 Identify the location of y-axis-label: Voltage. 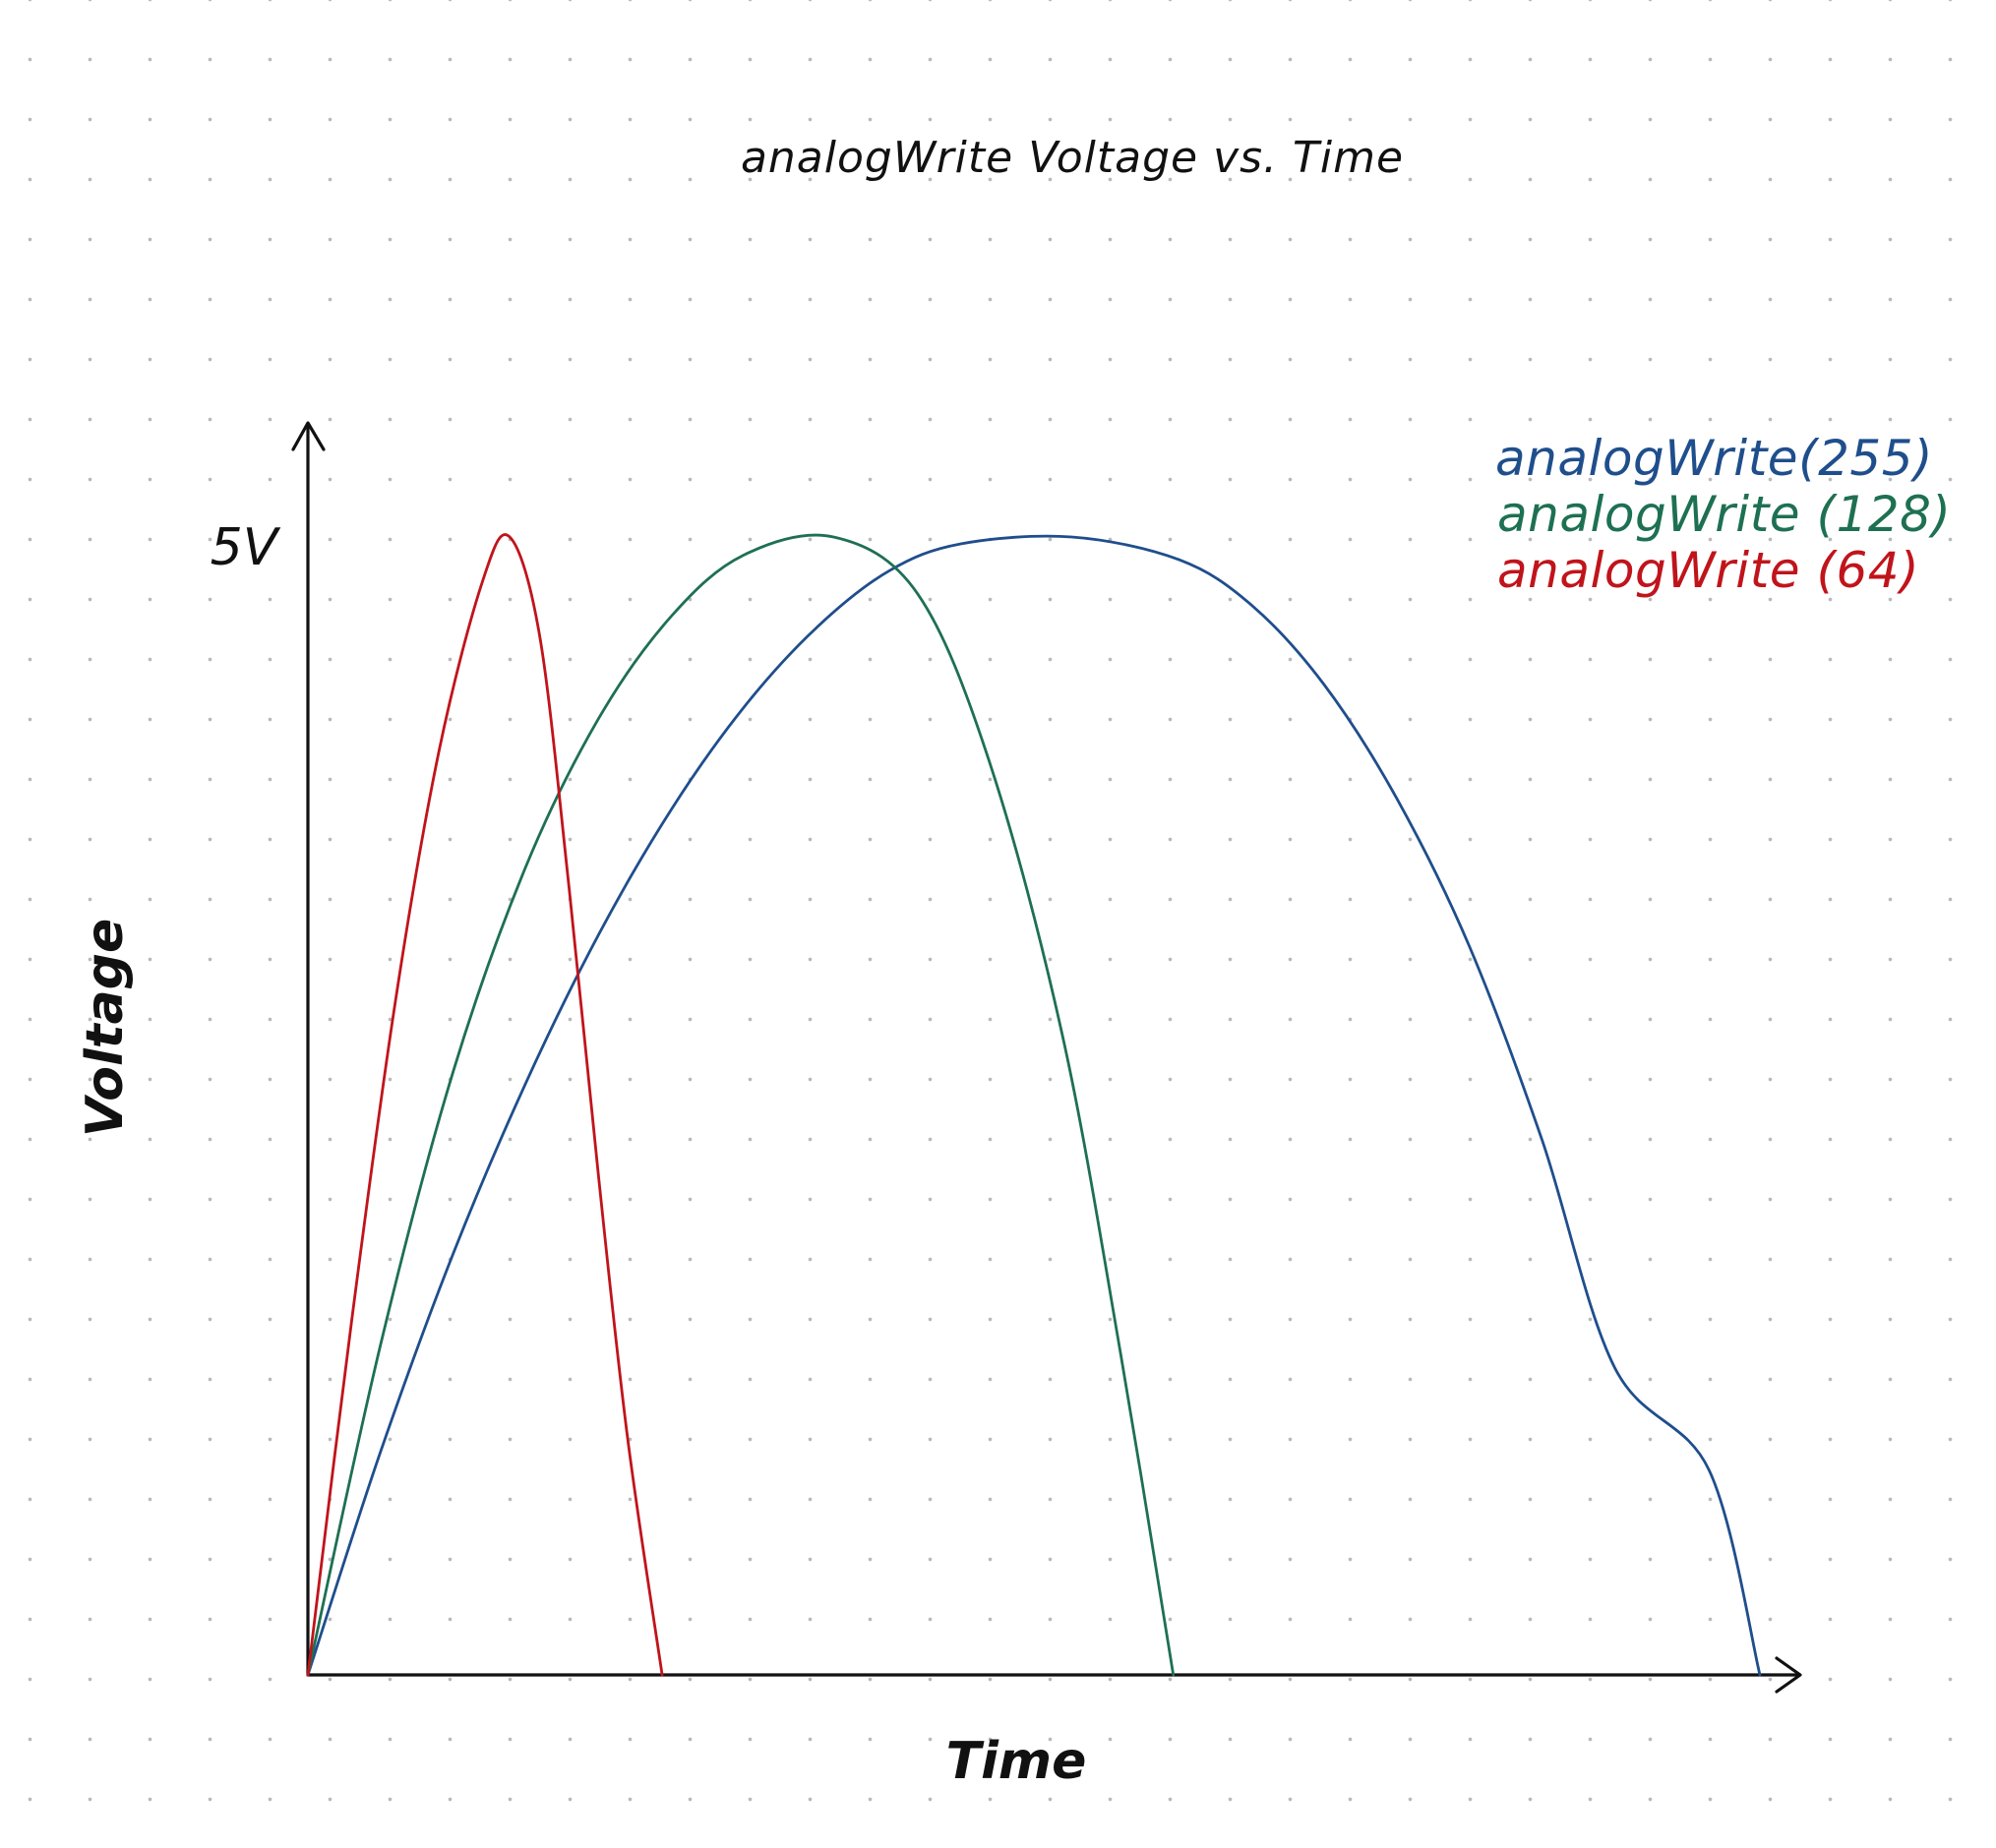
(105, 1028).